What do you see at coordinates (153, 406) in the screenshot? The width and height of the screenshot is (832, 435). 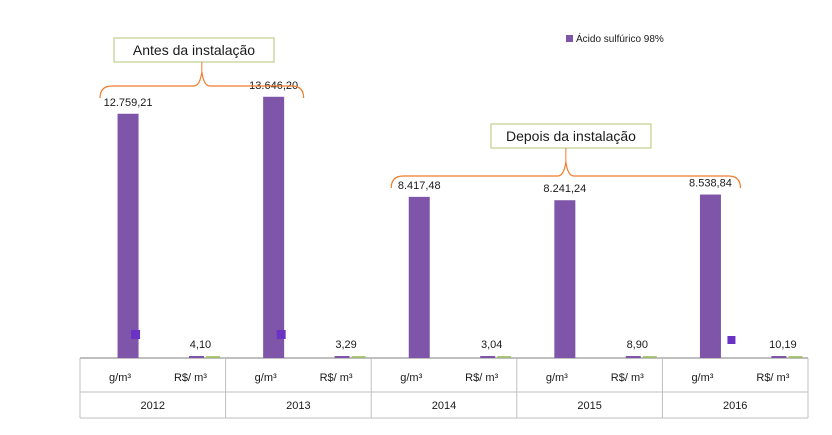 I see `year-label-2012: 2012` at bounding box center [153, 406].